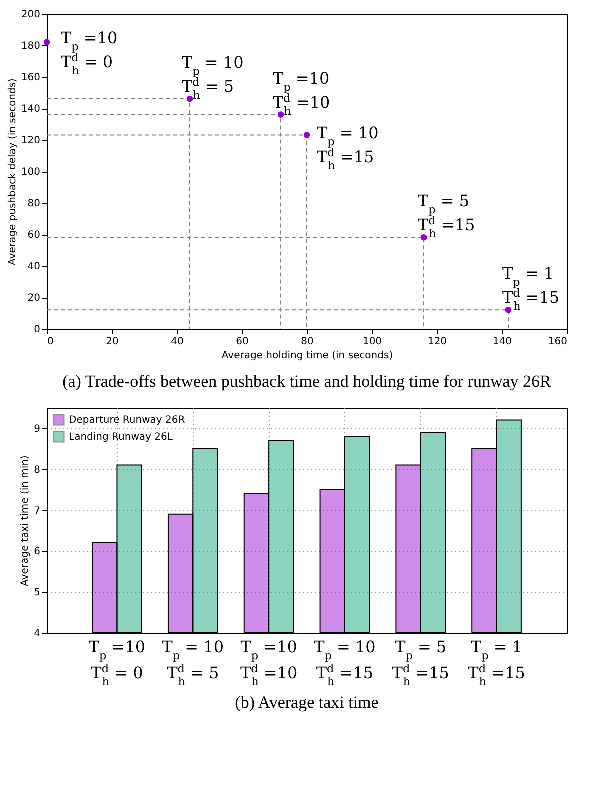 This screenshot has height=798, width=609. I want to click on x-tick-label: 80, so click(307, 342).